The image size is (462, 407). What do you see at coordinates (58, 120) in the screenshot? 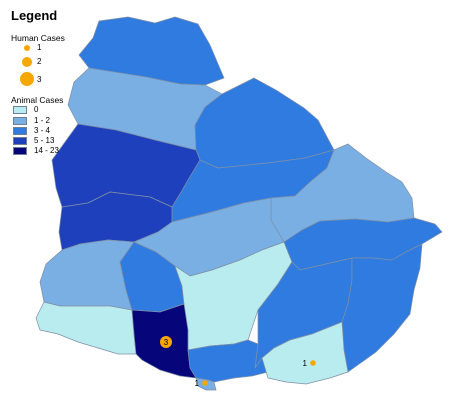
I see `animal-cases-class: 1 - 2` at bounding box center [58, 120].